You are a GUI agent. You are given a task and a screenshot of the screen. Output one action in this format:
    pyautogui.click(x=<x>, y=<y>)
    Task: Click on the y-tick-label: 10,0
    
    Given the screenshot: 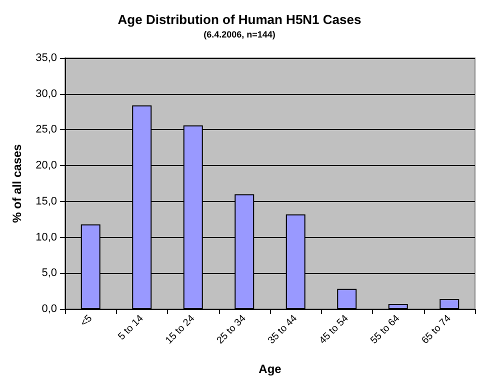 What is the action you would take?
    pyautogui.click(x=46, y=237)
    